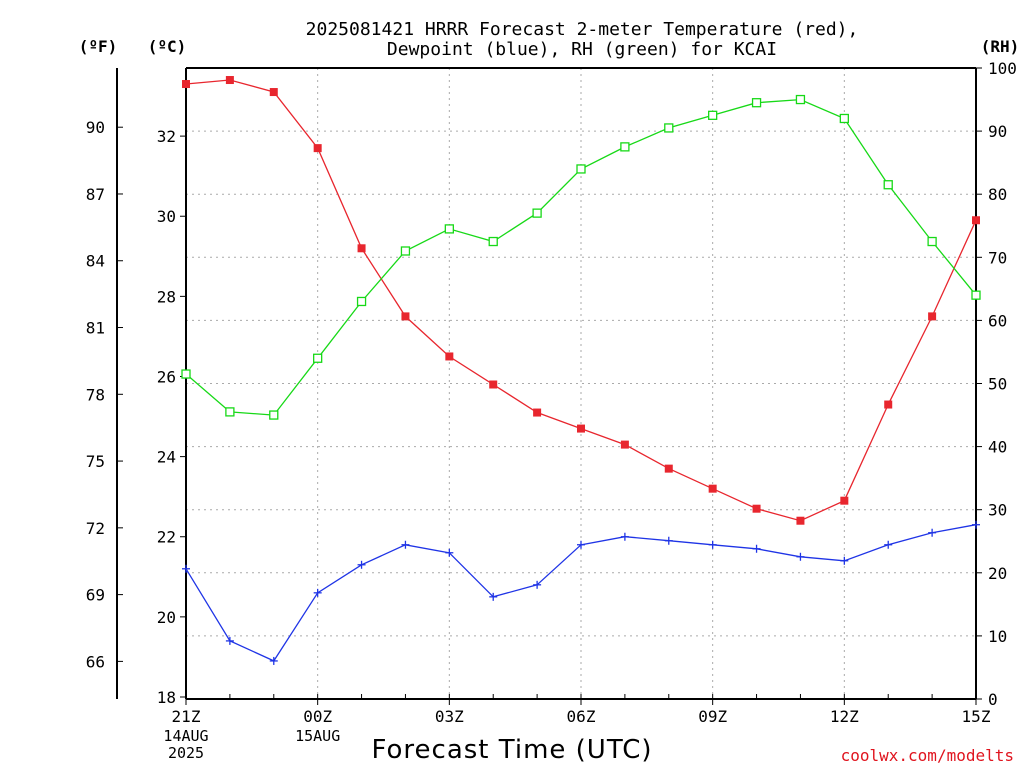  What do you see at coordinates (1002, 68) in the screenshot?
I see `rh-tick-label: 100` at bounding box center [1002, 68].